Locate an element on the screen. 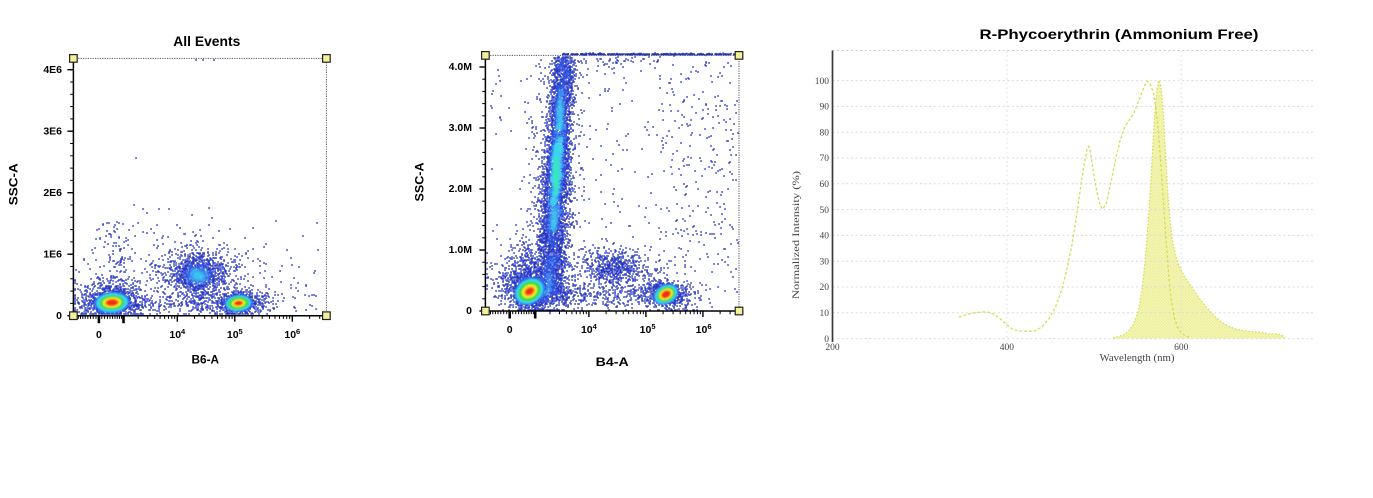 The height and width of the screenshot is (498, 1373). svg-text: 70 is located at coordinates (825, 159).